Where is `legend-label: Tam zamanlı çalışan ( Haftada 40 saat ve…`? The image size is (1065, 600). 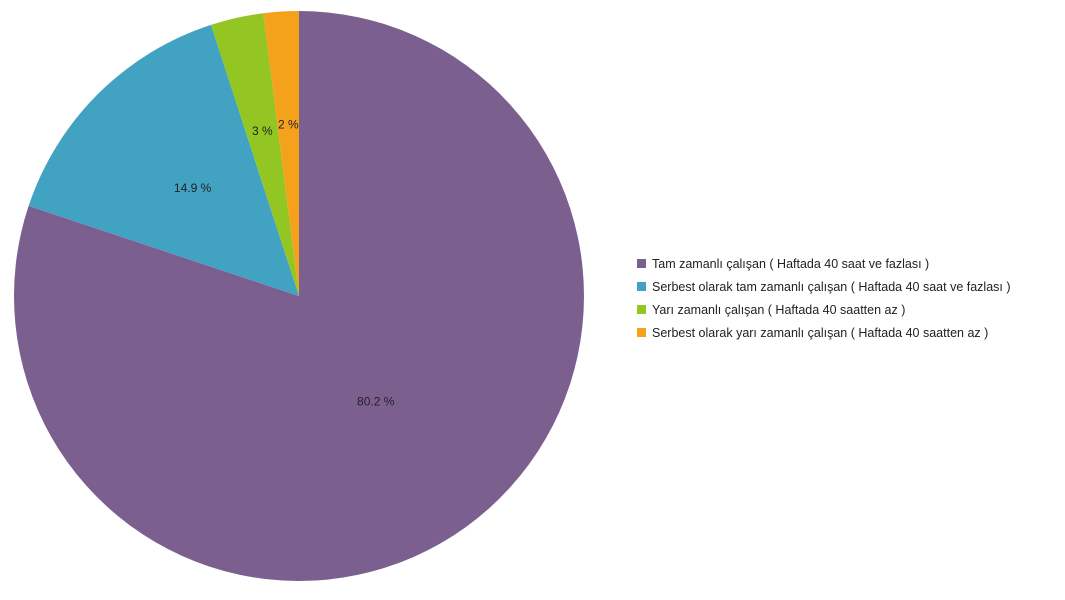 legend-label: Tam zamanlı çalışan ( Haftada 40 saat ve… is located at coordinates (791, 263).